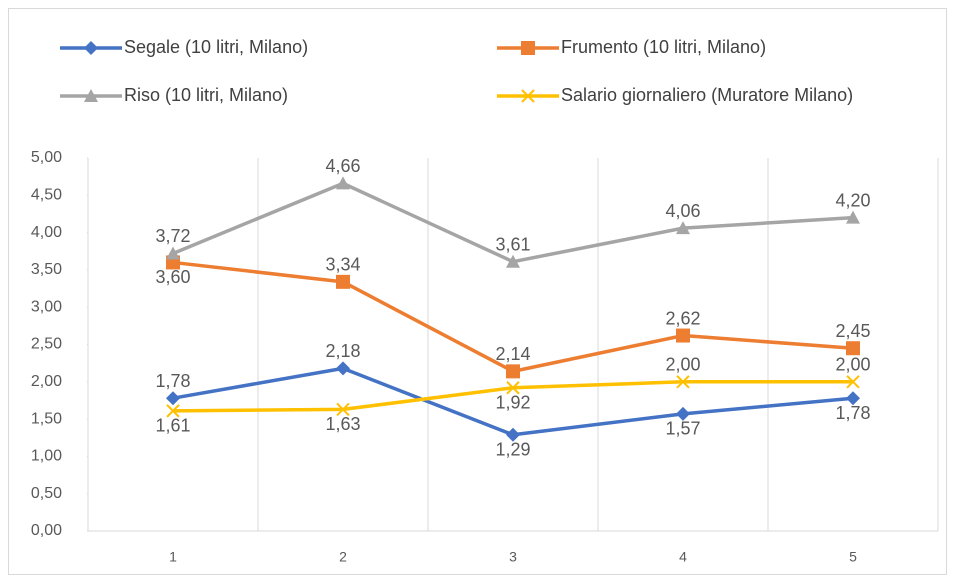  Describe the element at coordinates (512, 354) in the screenshot. I see `data-label: 2,14` at that location.